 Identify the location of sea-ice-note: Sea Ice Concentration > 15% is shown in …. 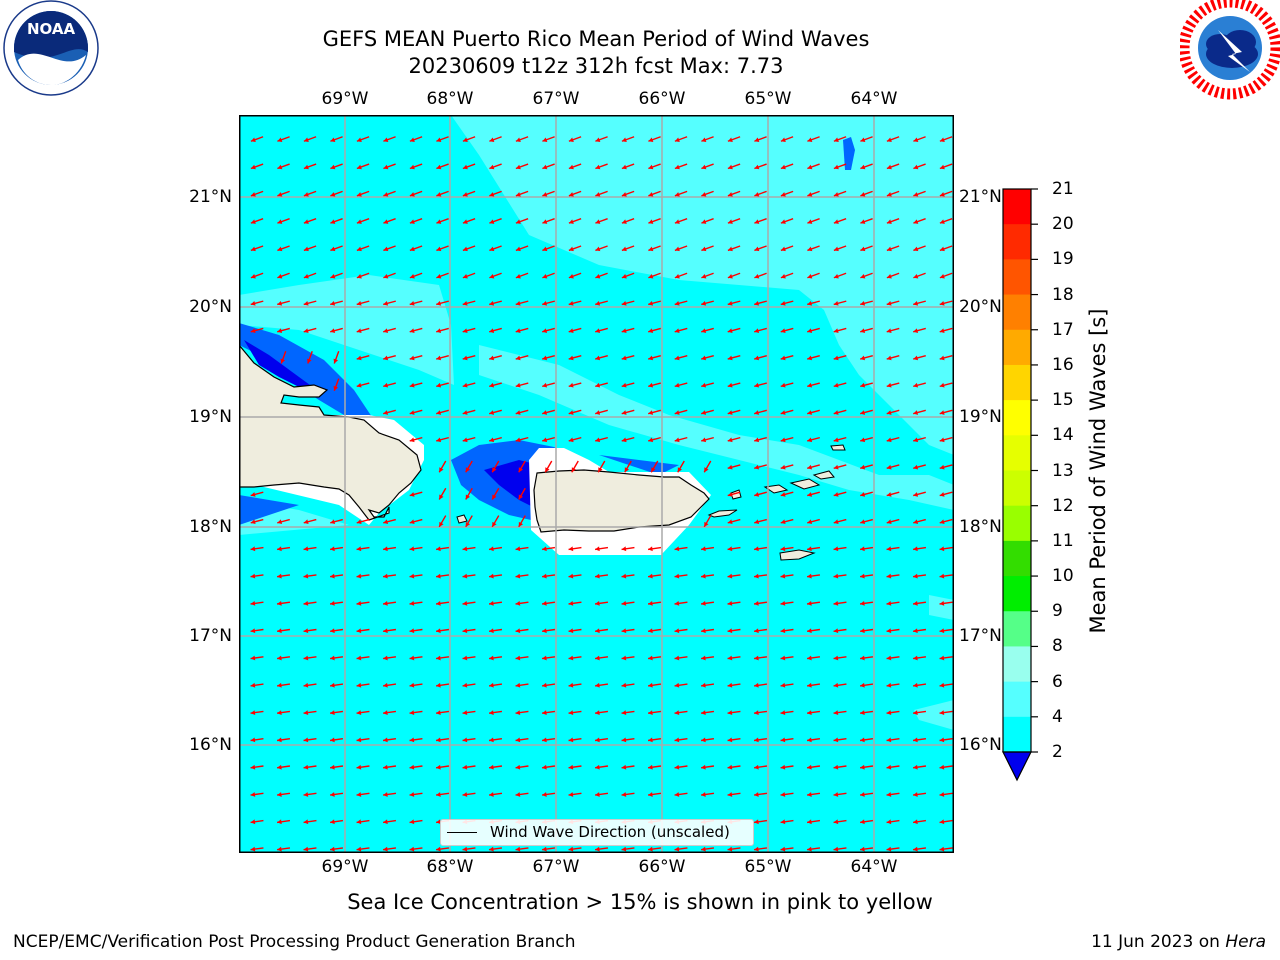
(640, 902).